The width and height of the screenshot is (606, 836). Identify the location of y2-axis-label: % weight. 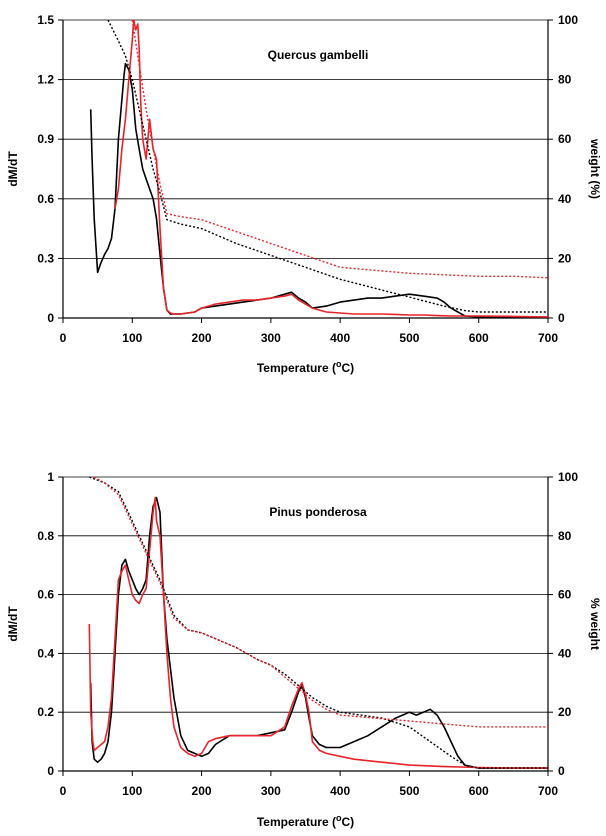
(595, 624).